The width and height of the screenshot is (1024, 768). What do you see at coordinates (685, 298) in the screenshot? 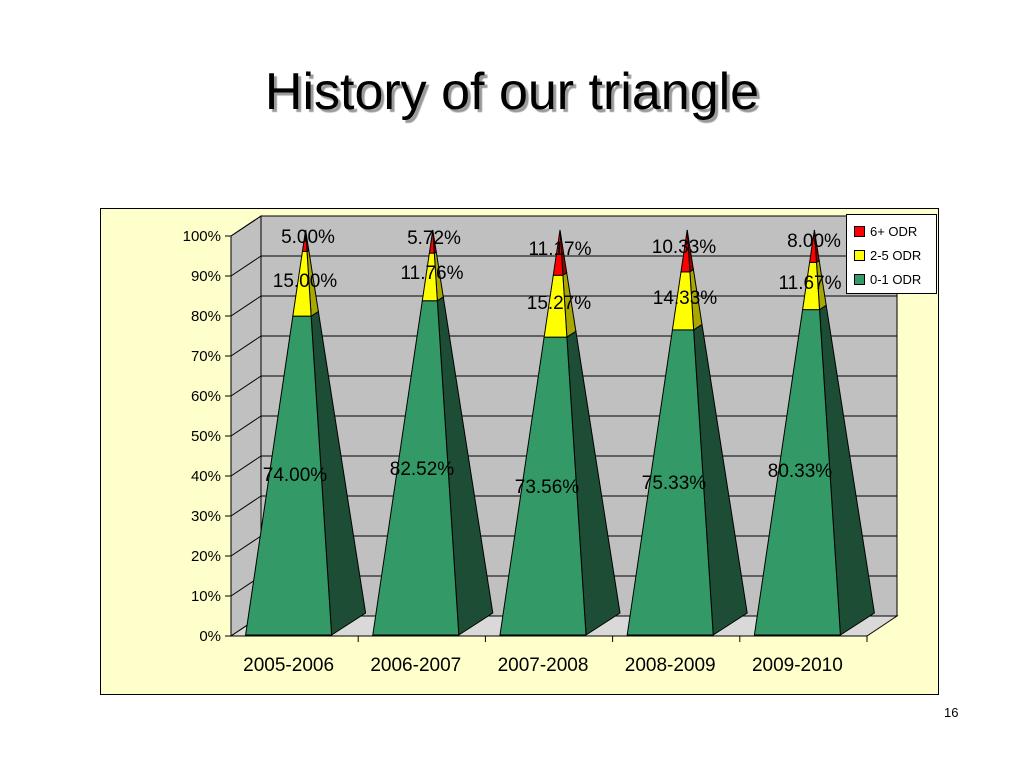
I see `data-label: 14.33%` at bounding box center [685, 298].